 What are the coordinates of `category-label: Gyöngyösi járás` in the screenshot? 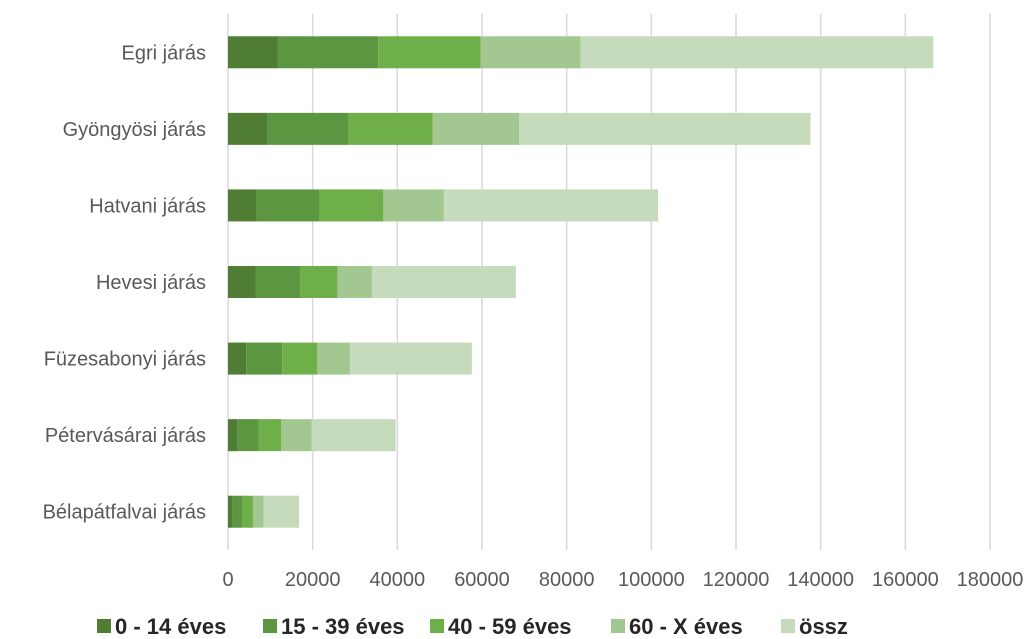 It's located at (134, 130).